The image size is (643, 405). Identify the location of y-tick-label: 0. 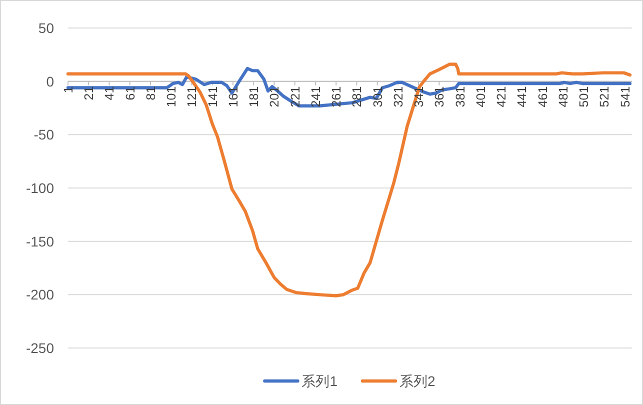
(50, 81).